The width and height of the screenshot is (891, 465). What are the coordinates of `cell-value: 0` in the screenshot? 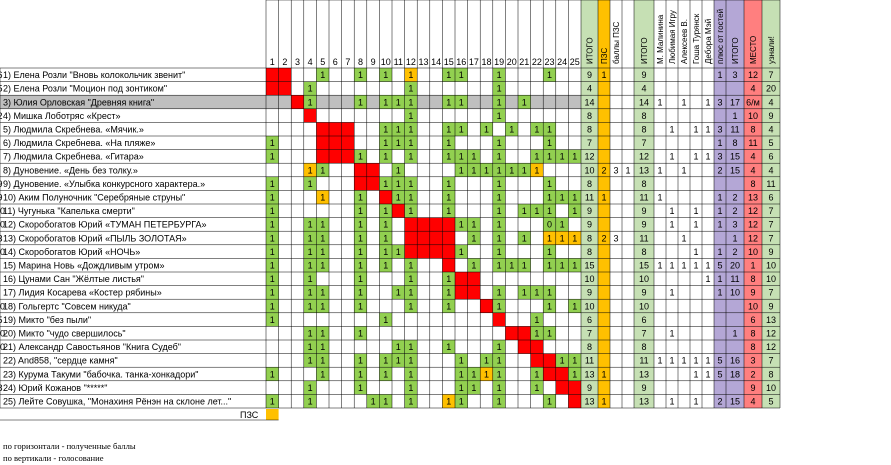 It's located at (549, 225).